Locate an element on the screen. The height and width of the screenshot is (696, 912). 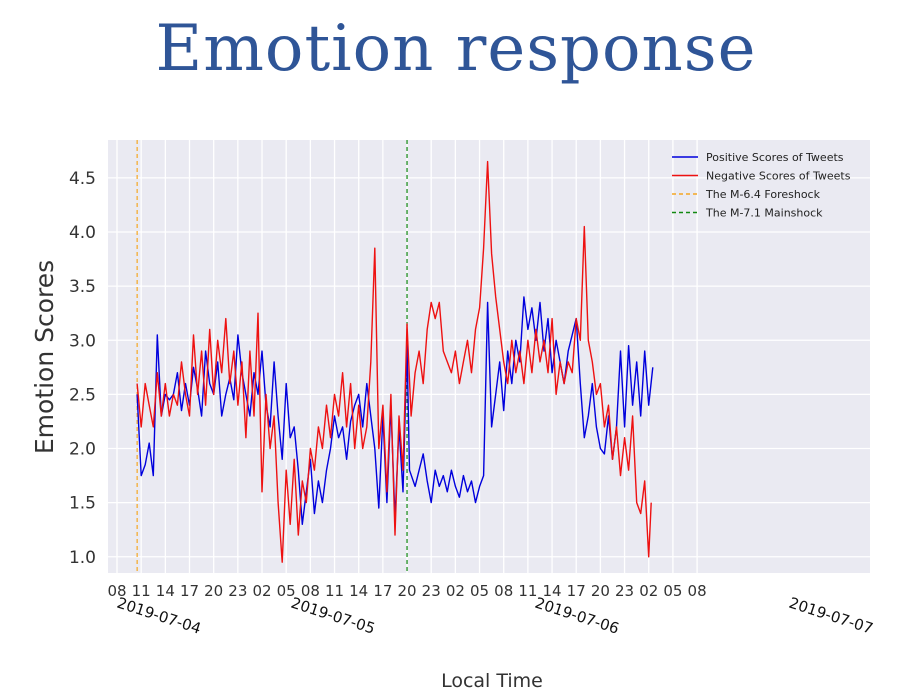
date-label: 2019-07-07 is located at coordinates (831, 616).